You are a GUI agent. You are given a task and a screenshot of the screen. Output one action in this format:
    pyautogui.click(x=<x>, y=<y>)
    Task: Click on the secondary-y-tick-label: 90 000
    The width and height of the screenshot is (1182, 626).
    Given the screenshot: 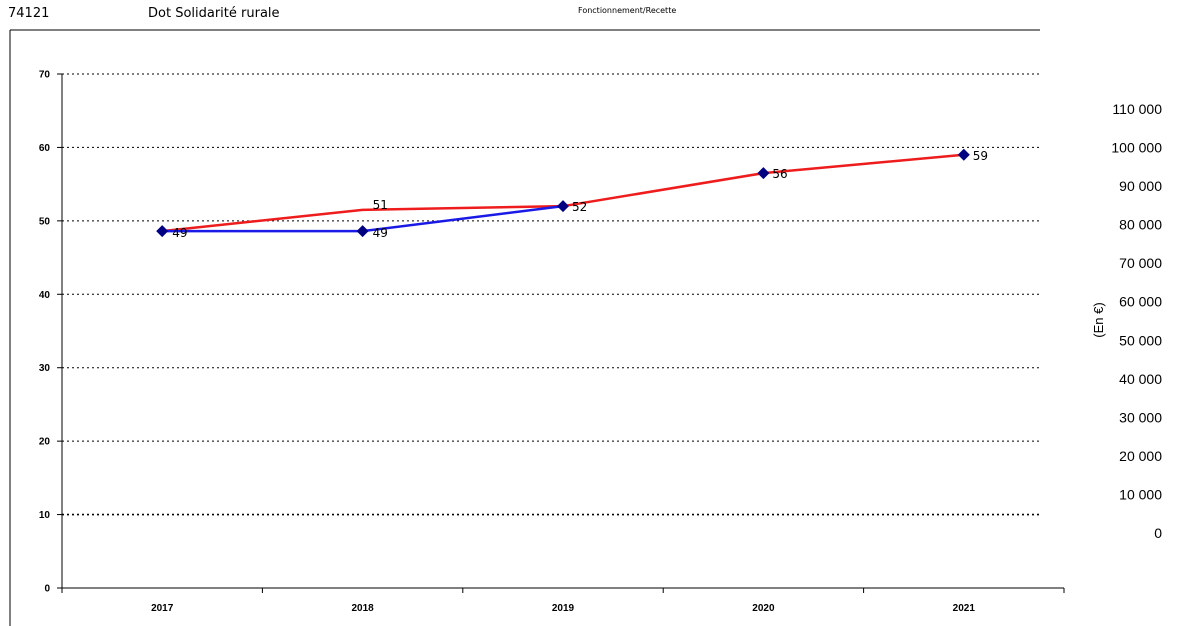 What is the action you would take?
    pyautogui.click(x=1140, y=186)
    